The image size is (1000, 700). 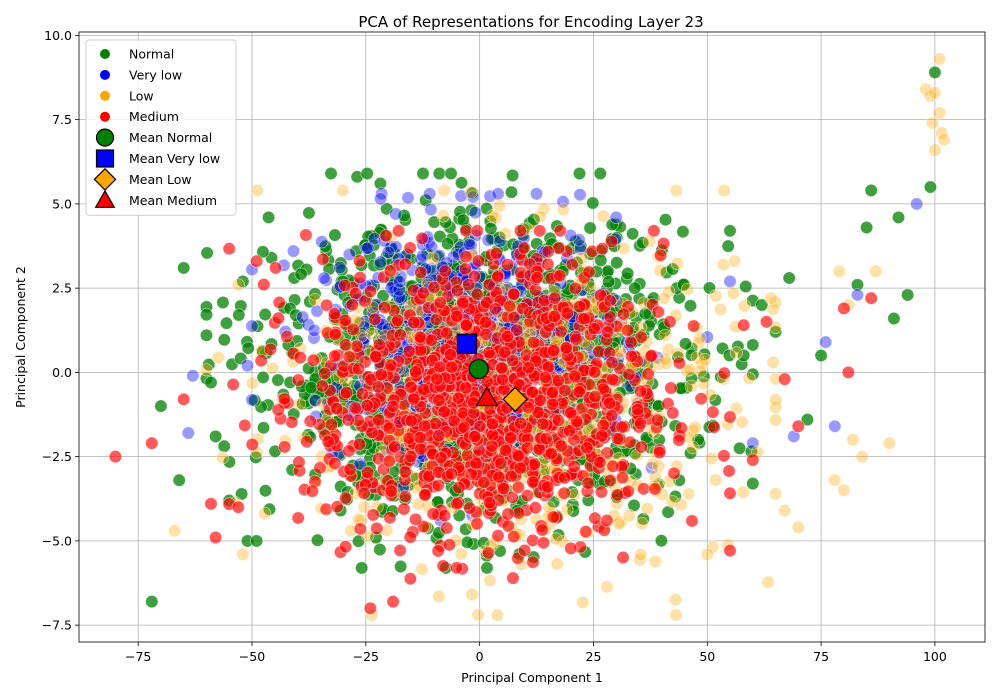 I want to click on x-tick-label: 0, so click(x=480, y=656).